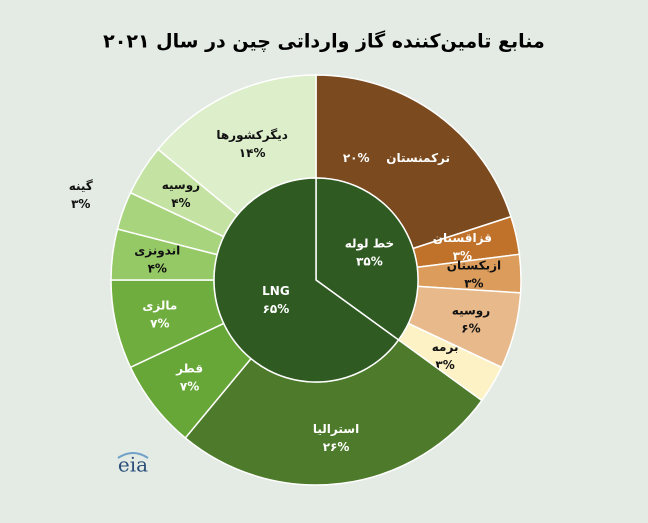  Describe the element at coordinates (133, 465) in the screenshot. I see `source-logo: eia` at that location.